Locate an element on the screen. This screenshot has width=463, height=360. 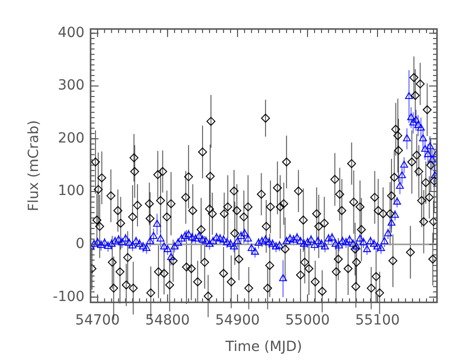
y-tick-label: 0 is located at coordinates (80, 244).